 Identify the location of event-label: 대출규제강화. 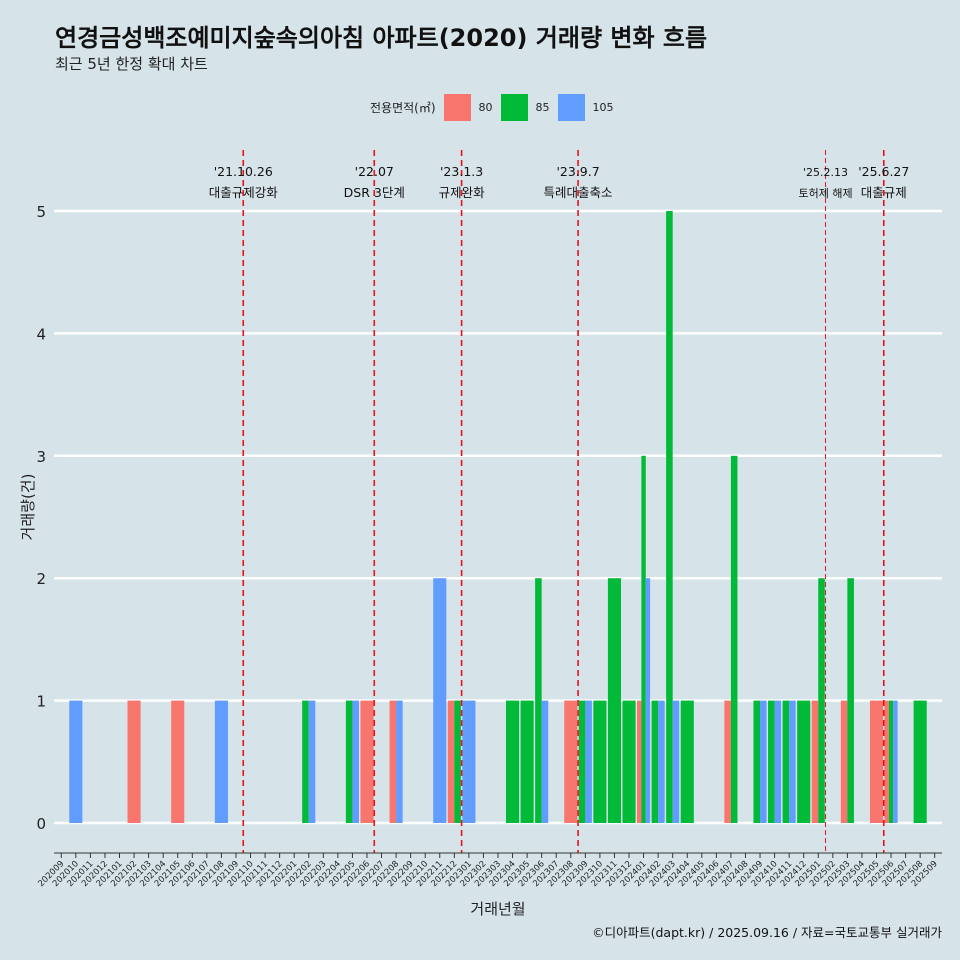
(244, 192).